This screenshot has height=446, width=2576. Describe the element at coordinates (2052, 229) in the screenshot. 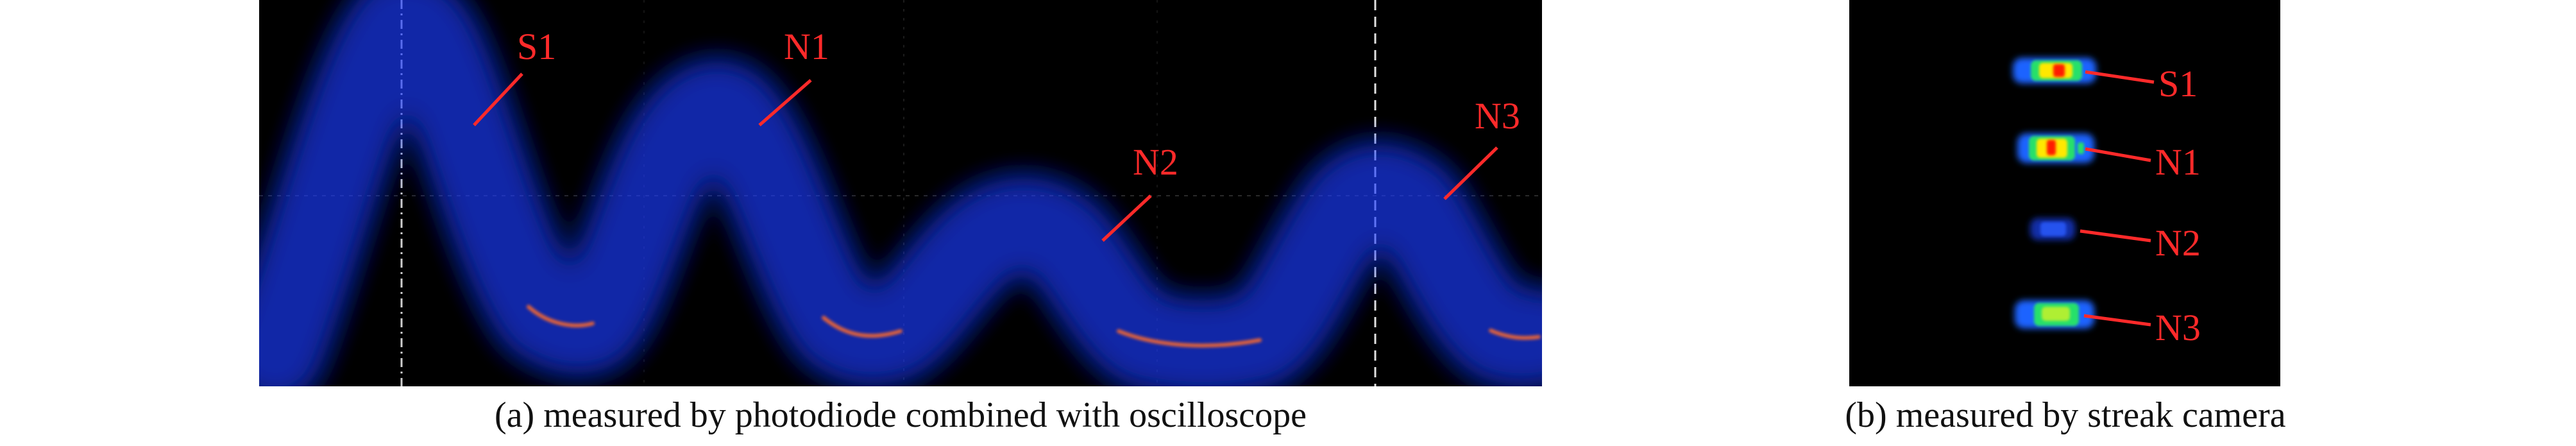

I see `spot-n2` at that location.